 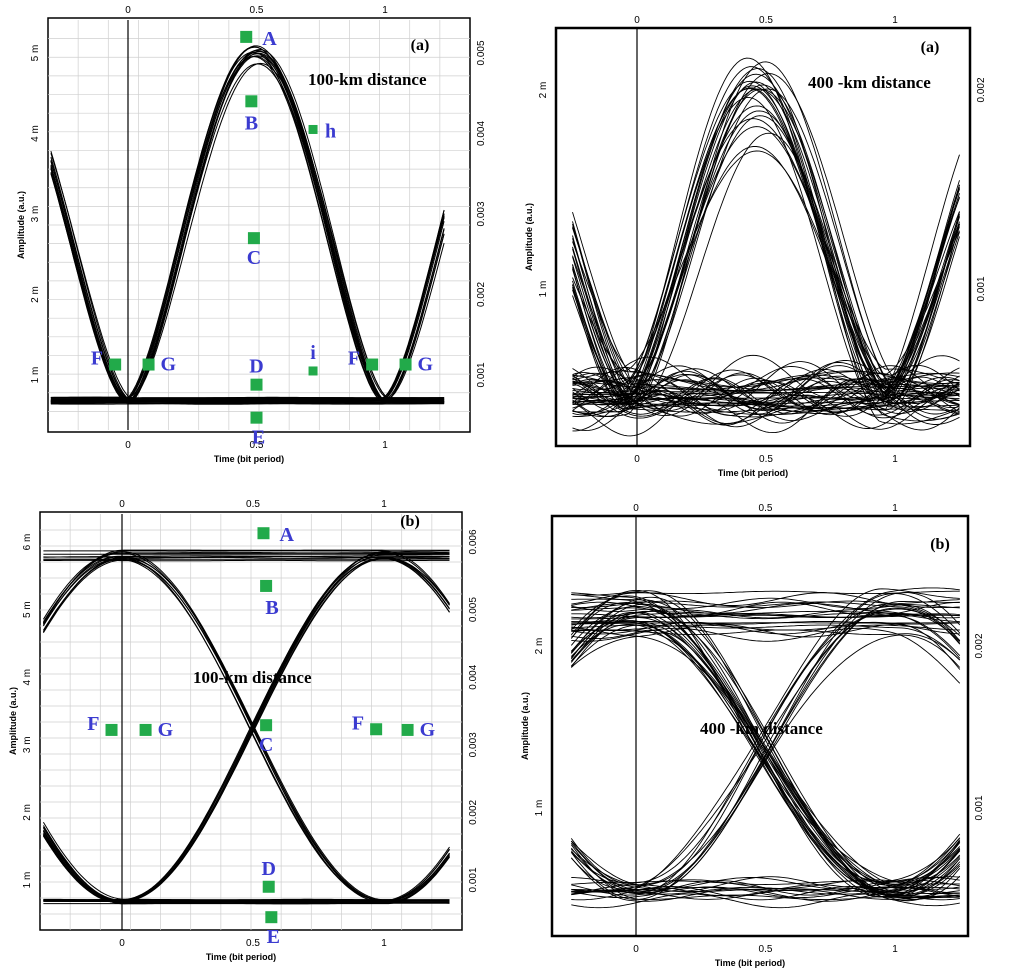 I want to click on marker-label: D, so click(x=268, y=869).